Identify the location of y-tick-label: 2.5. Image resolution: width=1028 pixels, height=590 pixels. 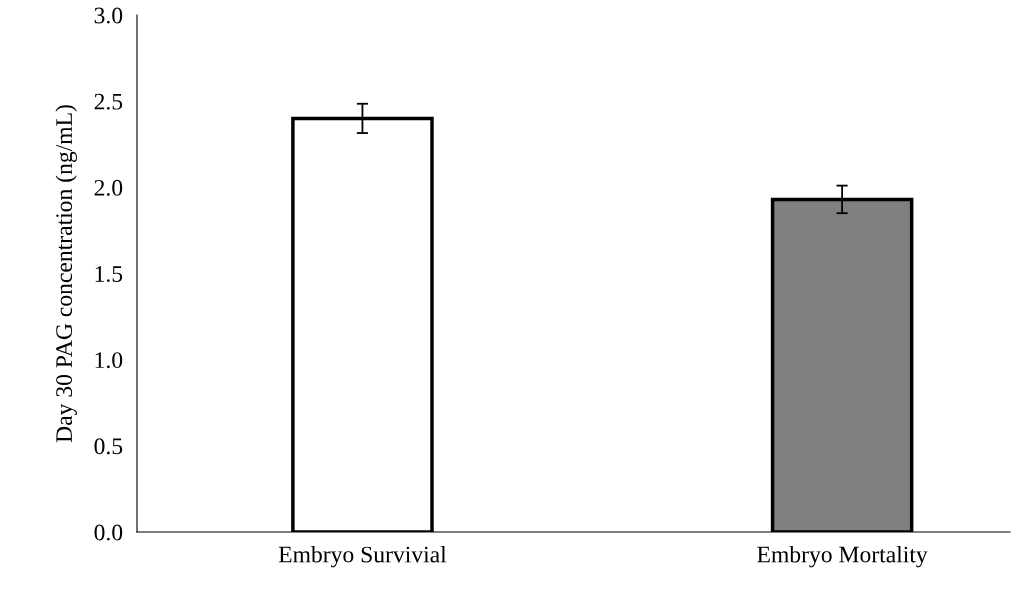
(108, 101).